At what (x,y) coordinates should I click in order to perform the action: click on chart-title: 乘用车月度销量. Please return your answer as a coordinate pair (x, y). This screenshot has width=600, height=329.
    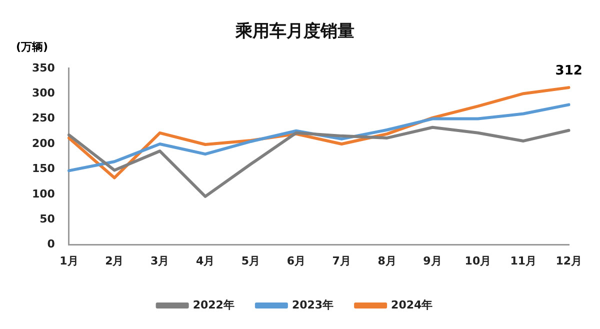
    Looking at the image, I should click on (294, 32).